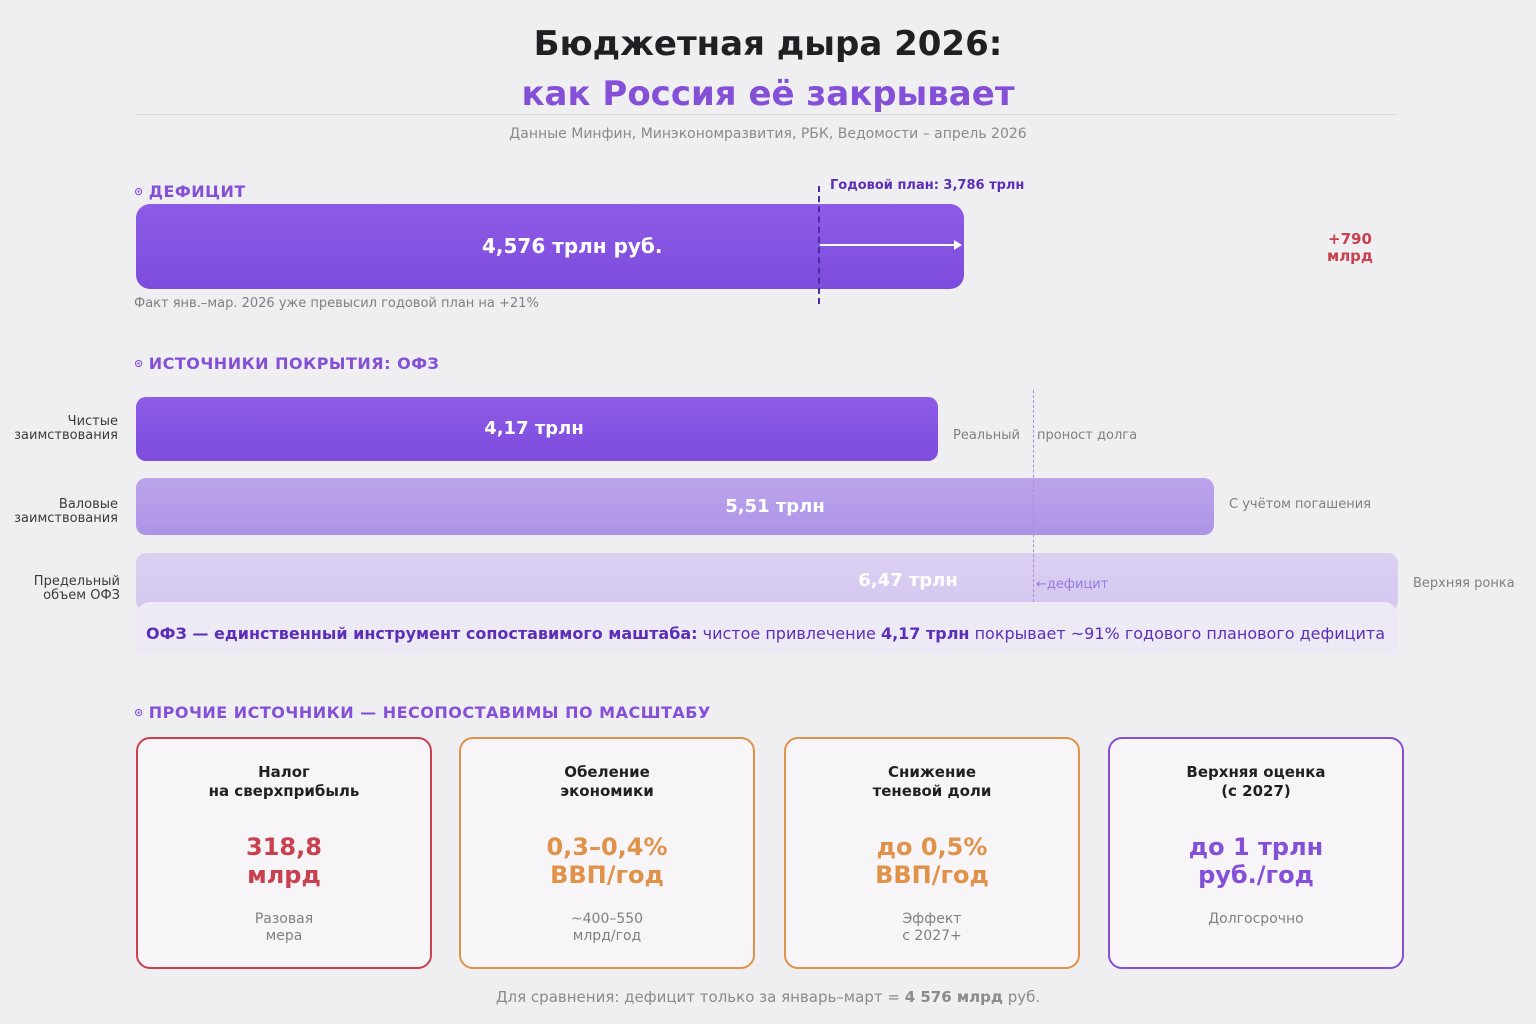 The width and height of the screenshot is (1536, 1024). Describe the element at coordinates (953, 997) in the screenshot. I see `footer-value: 4 576 млрд` at that location.